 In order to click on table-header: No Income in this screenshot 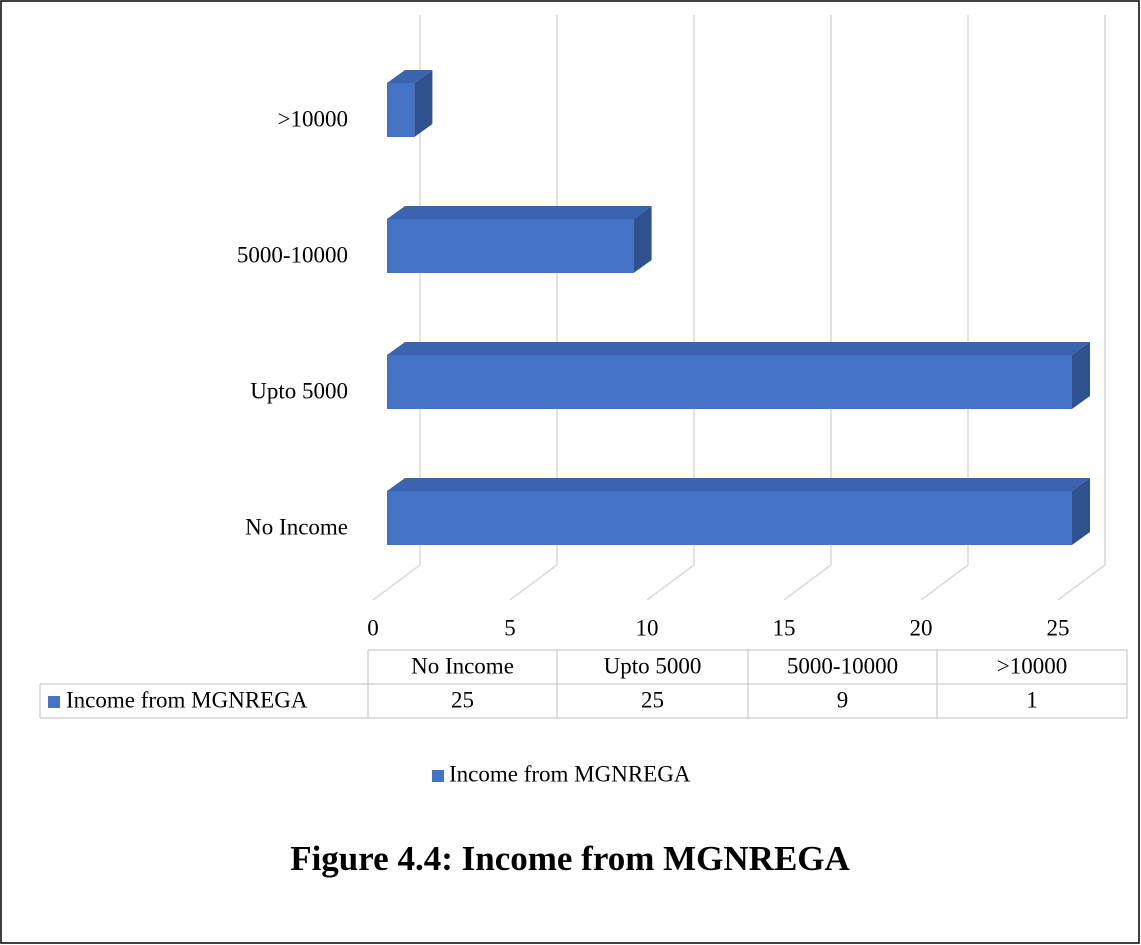, I will do `click(462, 665)`.